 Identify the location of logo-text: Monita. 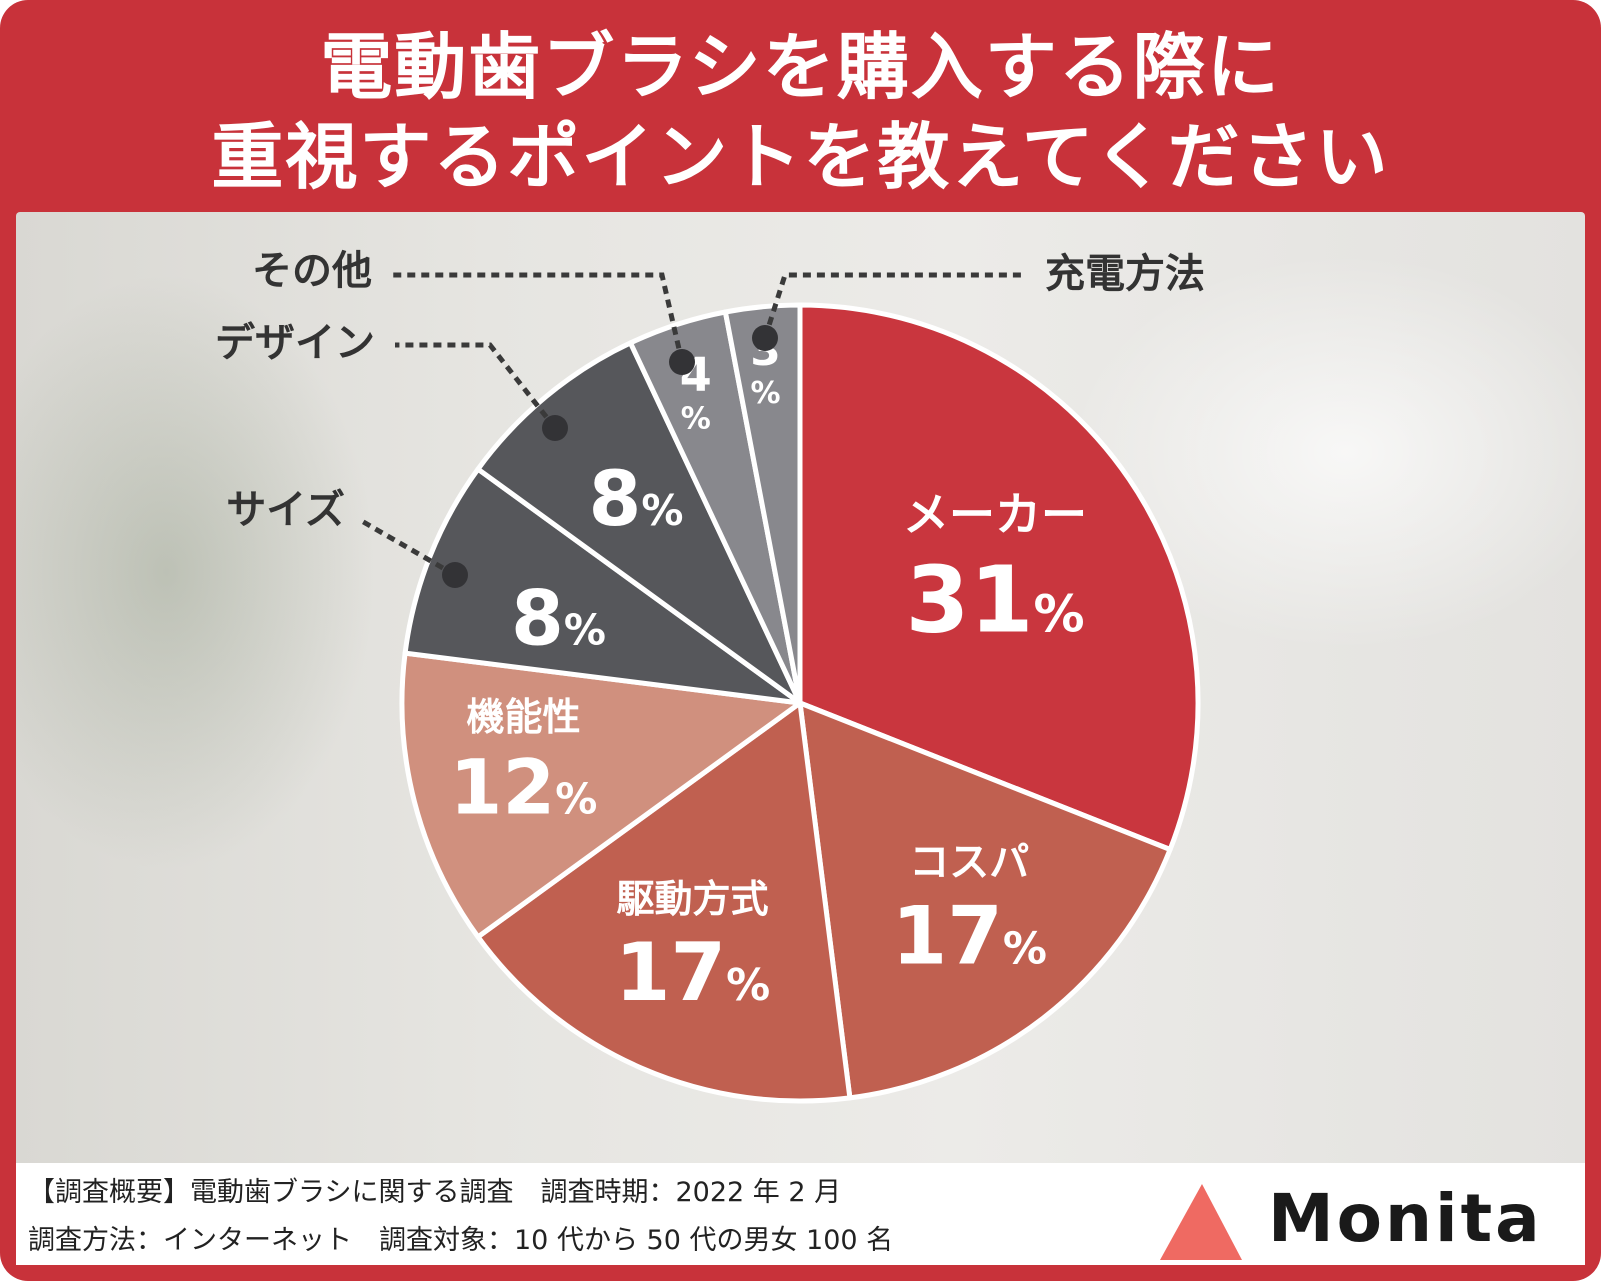
(1405, 1218).